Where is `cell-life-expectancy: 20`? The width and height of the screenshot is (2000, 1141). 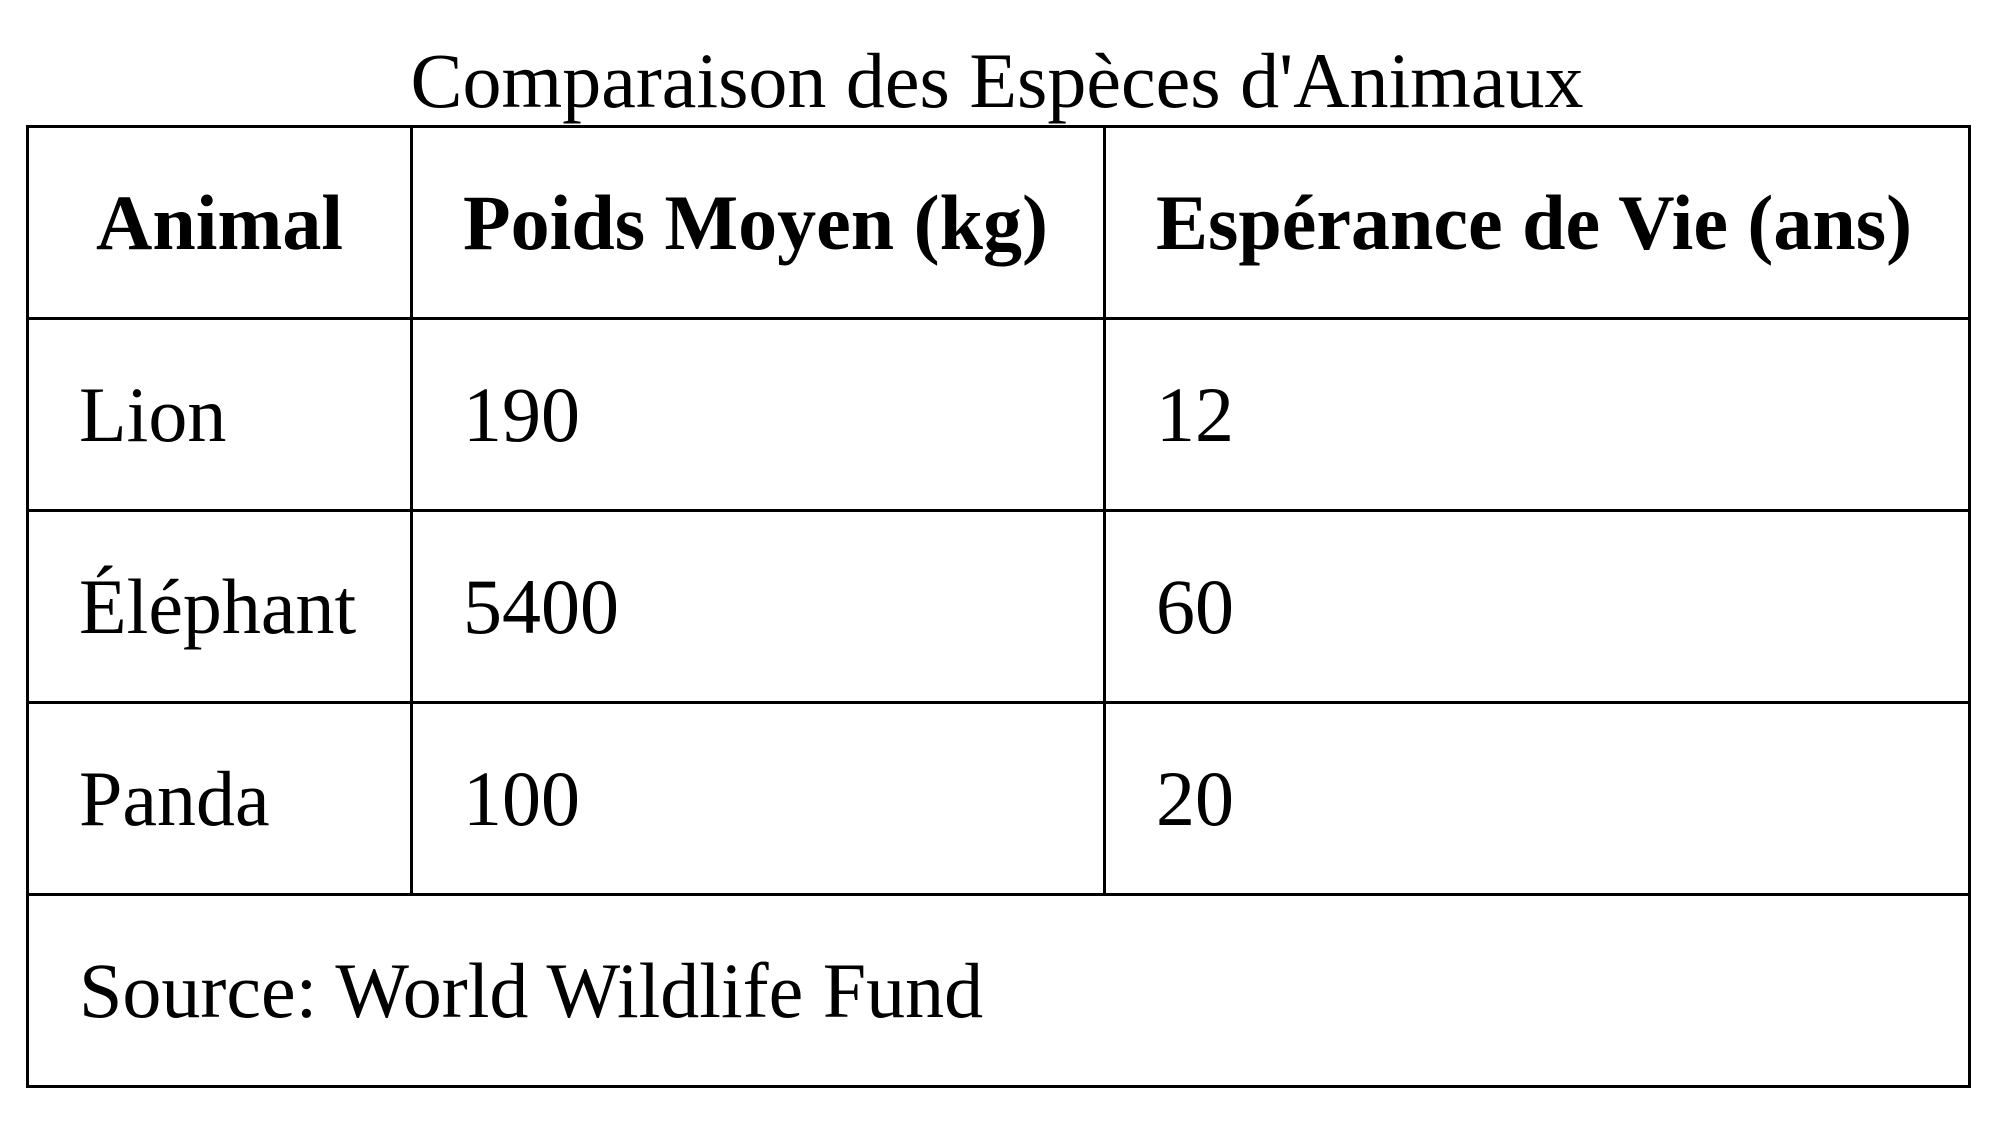 cell-life-expectancy: 20 is located at coordinates (1537, 798).